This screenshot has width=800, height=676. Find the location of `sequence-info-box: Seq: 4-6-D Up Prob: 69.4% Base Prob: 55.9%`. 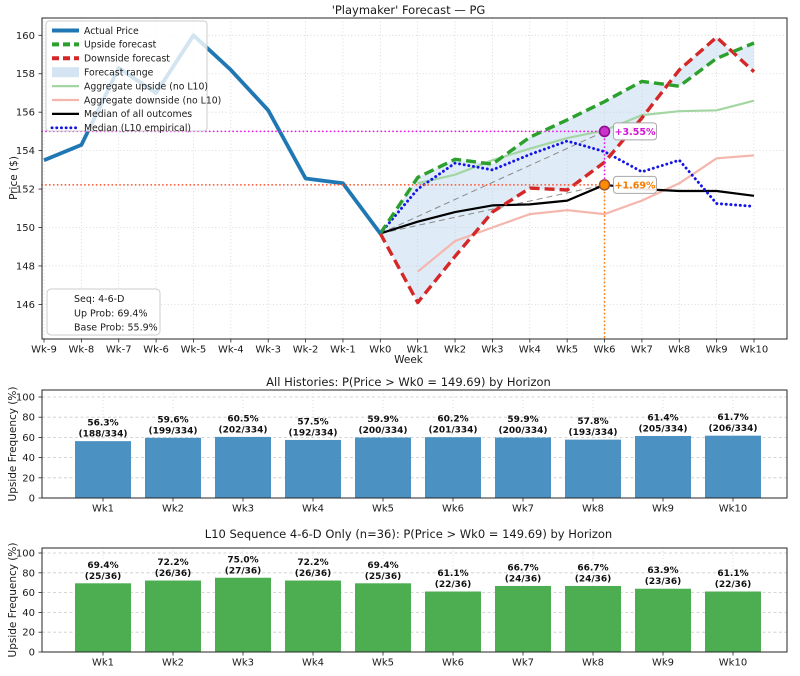

sequence-info-box: Seq: 4-6-D Up Prob: 69.4% Base Prob: 55.9% is located at coordinates (103, 312).